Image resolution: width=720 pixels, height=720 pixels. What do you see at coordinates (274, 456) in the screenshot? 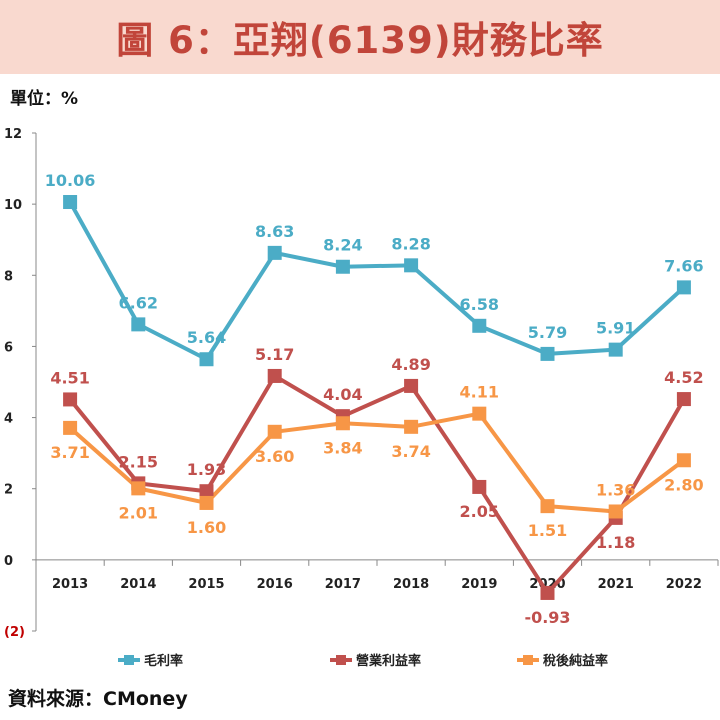
I see `data-label: 3.60` at bounding box center [274, 456].